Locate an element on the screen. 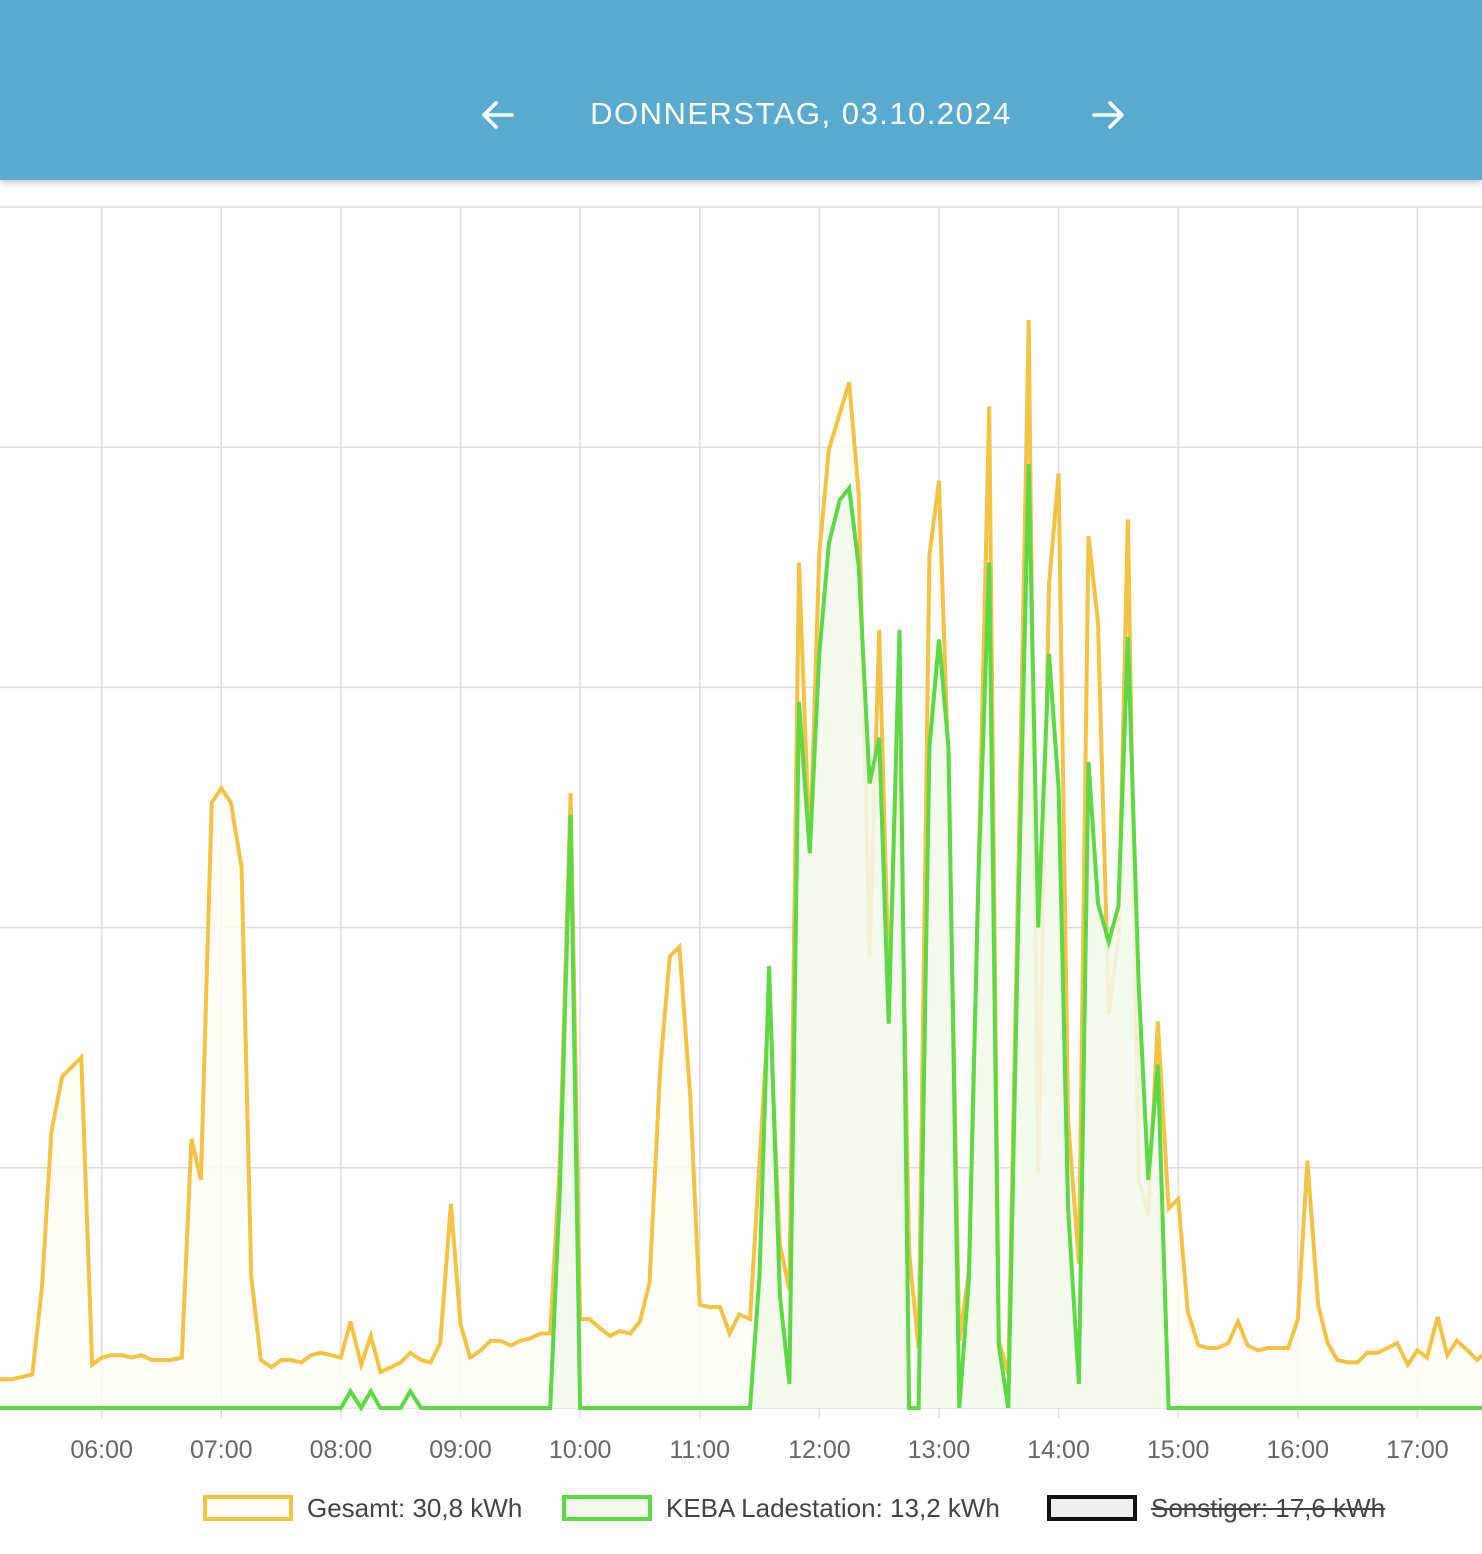 This screenshot has height=1554, width=1482. x-tick-label: 13:00 is located at coordinates (939, 1450).